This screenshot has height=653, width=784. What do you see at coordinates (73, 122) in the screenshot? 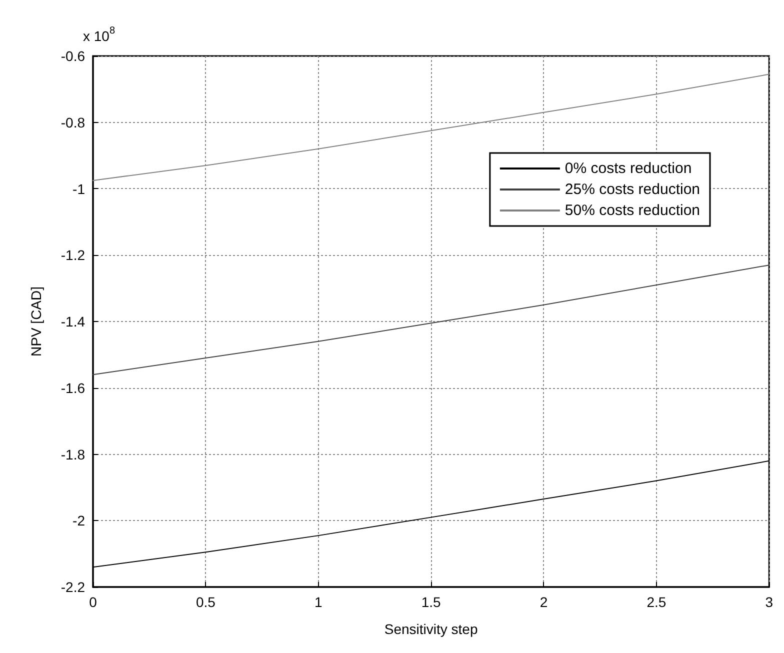
I see `y-tick-label: -0.8` at bounding box center [73, 122].